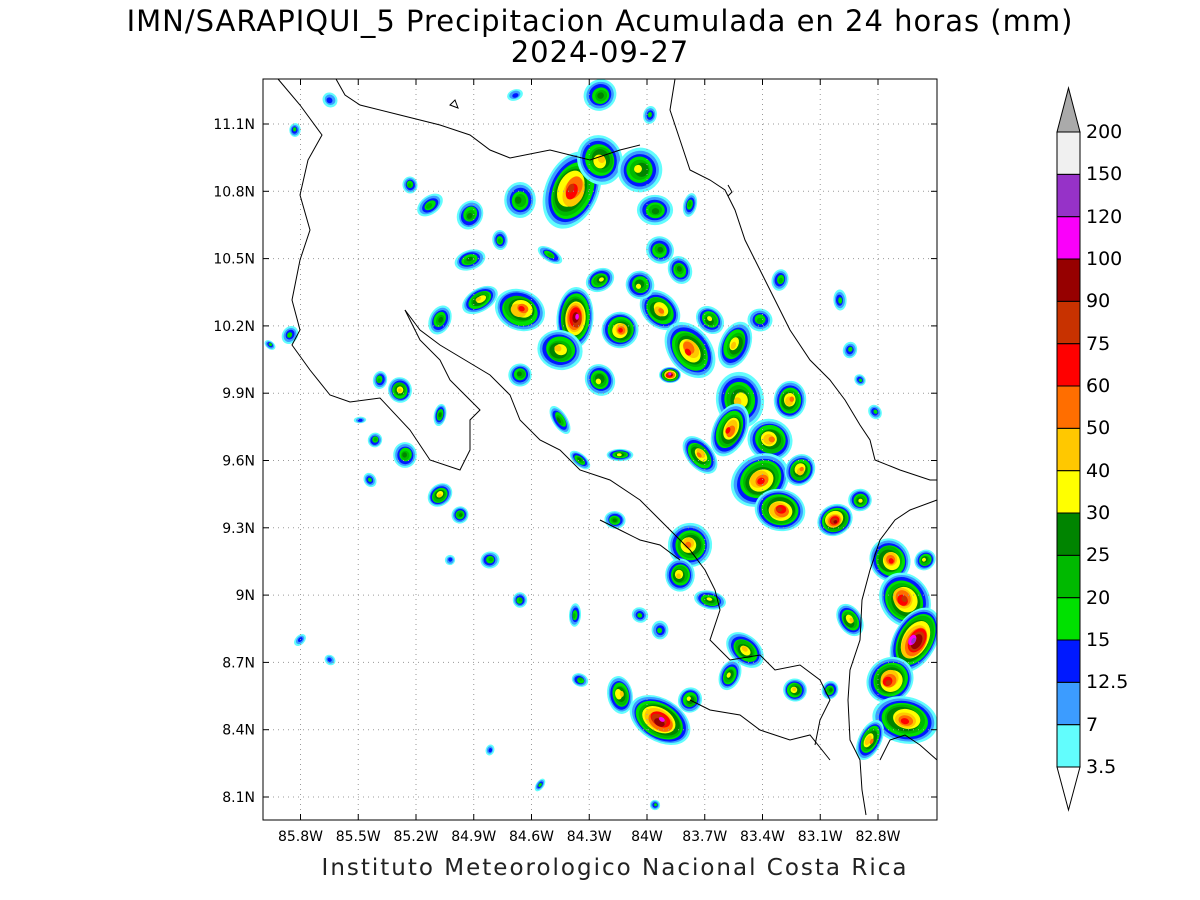 This screenshot has width=1200, height=900. Describe the element at coordinates (238, 798) in the screenshot. I see `y-tick-label: 8.1N` at that location.